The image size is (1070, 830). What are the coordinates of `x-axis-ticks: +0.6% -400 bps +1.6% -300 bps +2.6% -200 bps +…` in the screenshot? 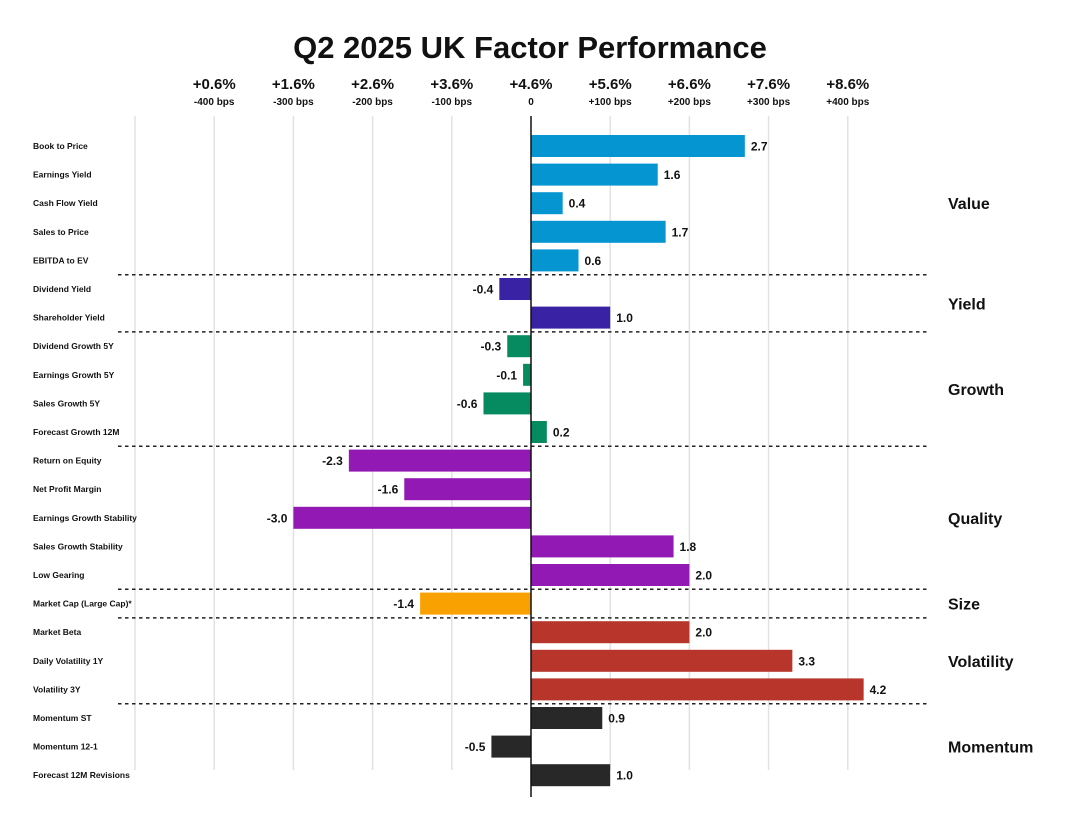 It's located at (531, 92).